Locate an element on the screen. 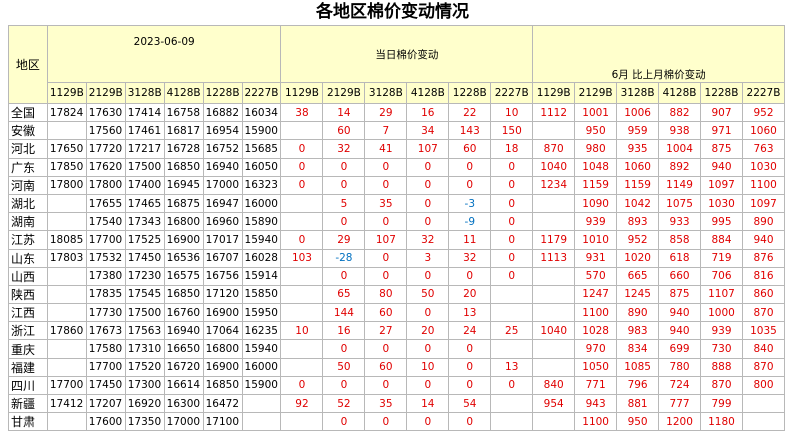  value-cell: 24 is located at coordinates (470, 331).